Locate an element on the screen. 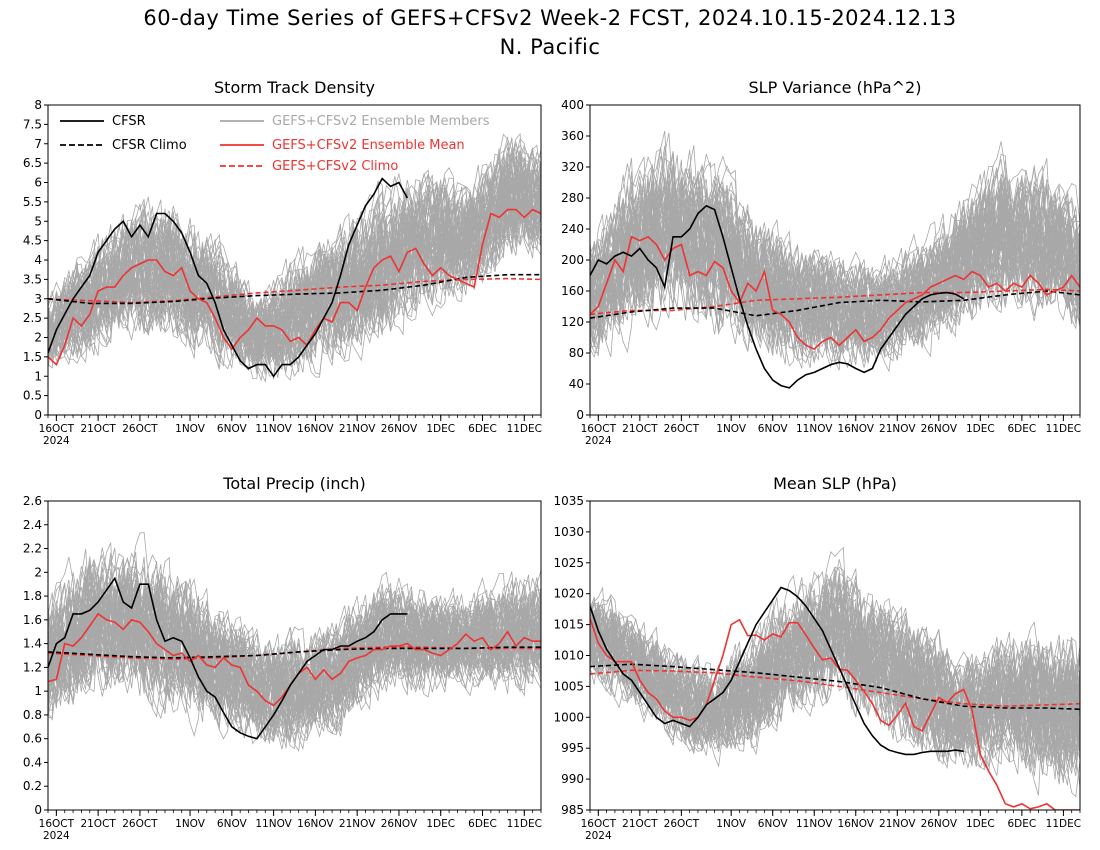 The width and height of the screenshot is (1100, 850). y-tick-label: 0.8 is located at coordinates (32, 715).